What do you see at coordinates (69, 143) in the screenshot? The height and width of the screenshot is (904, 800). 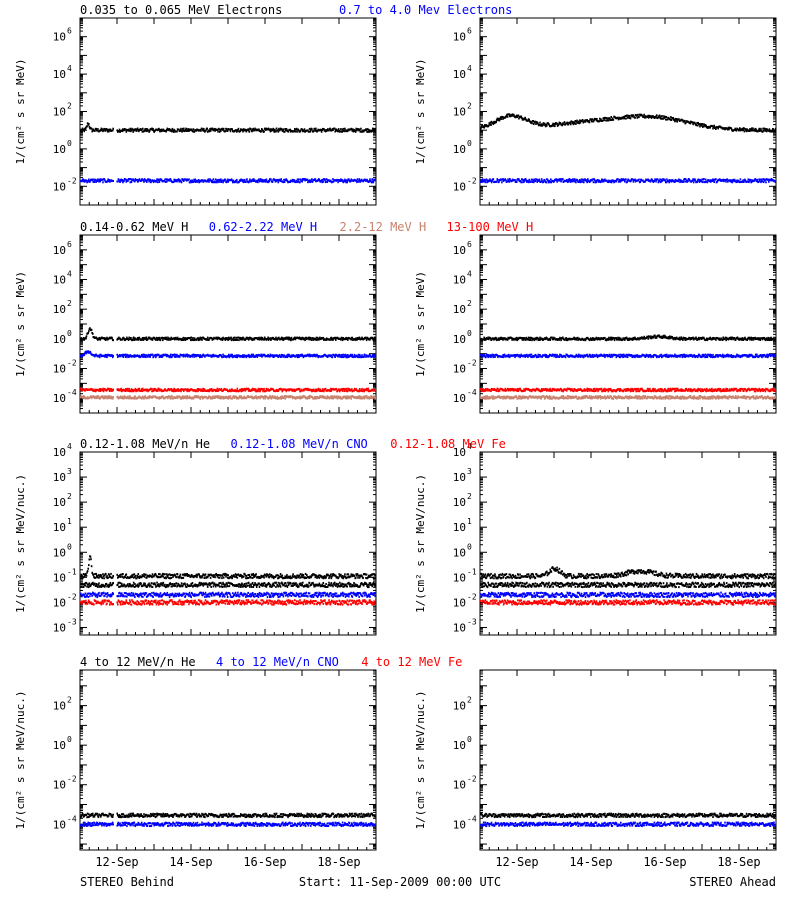 I see `y-tick-exponent: 0` at bounding box center [69, 143].